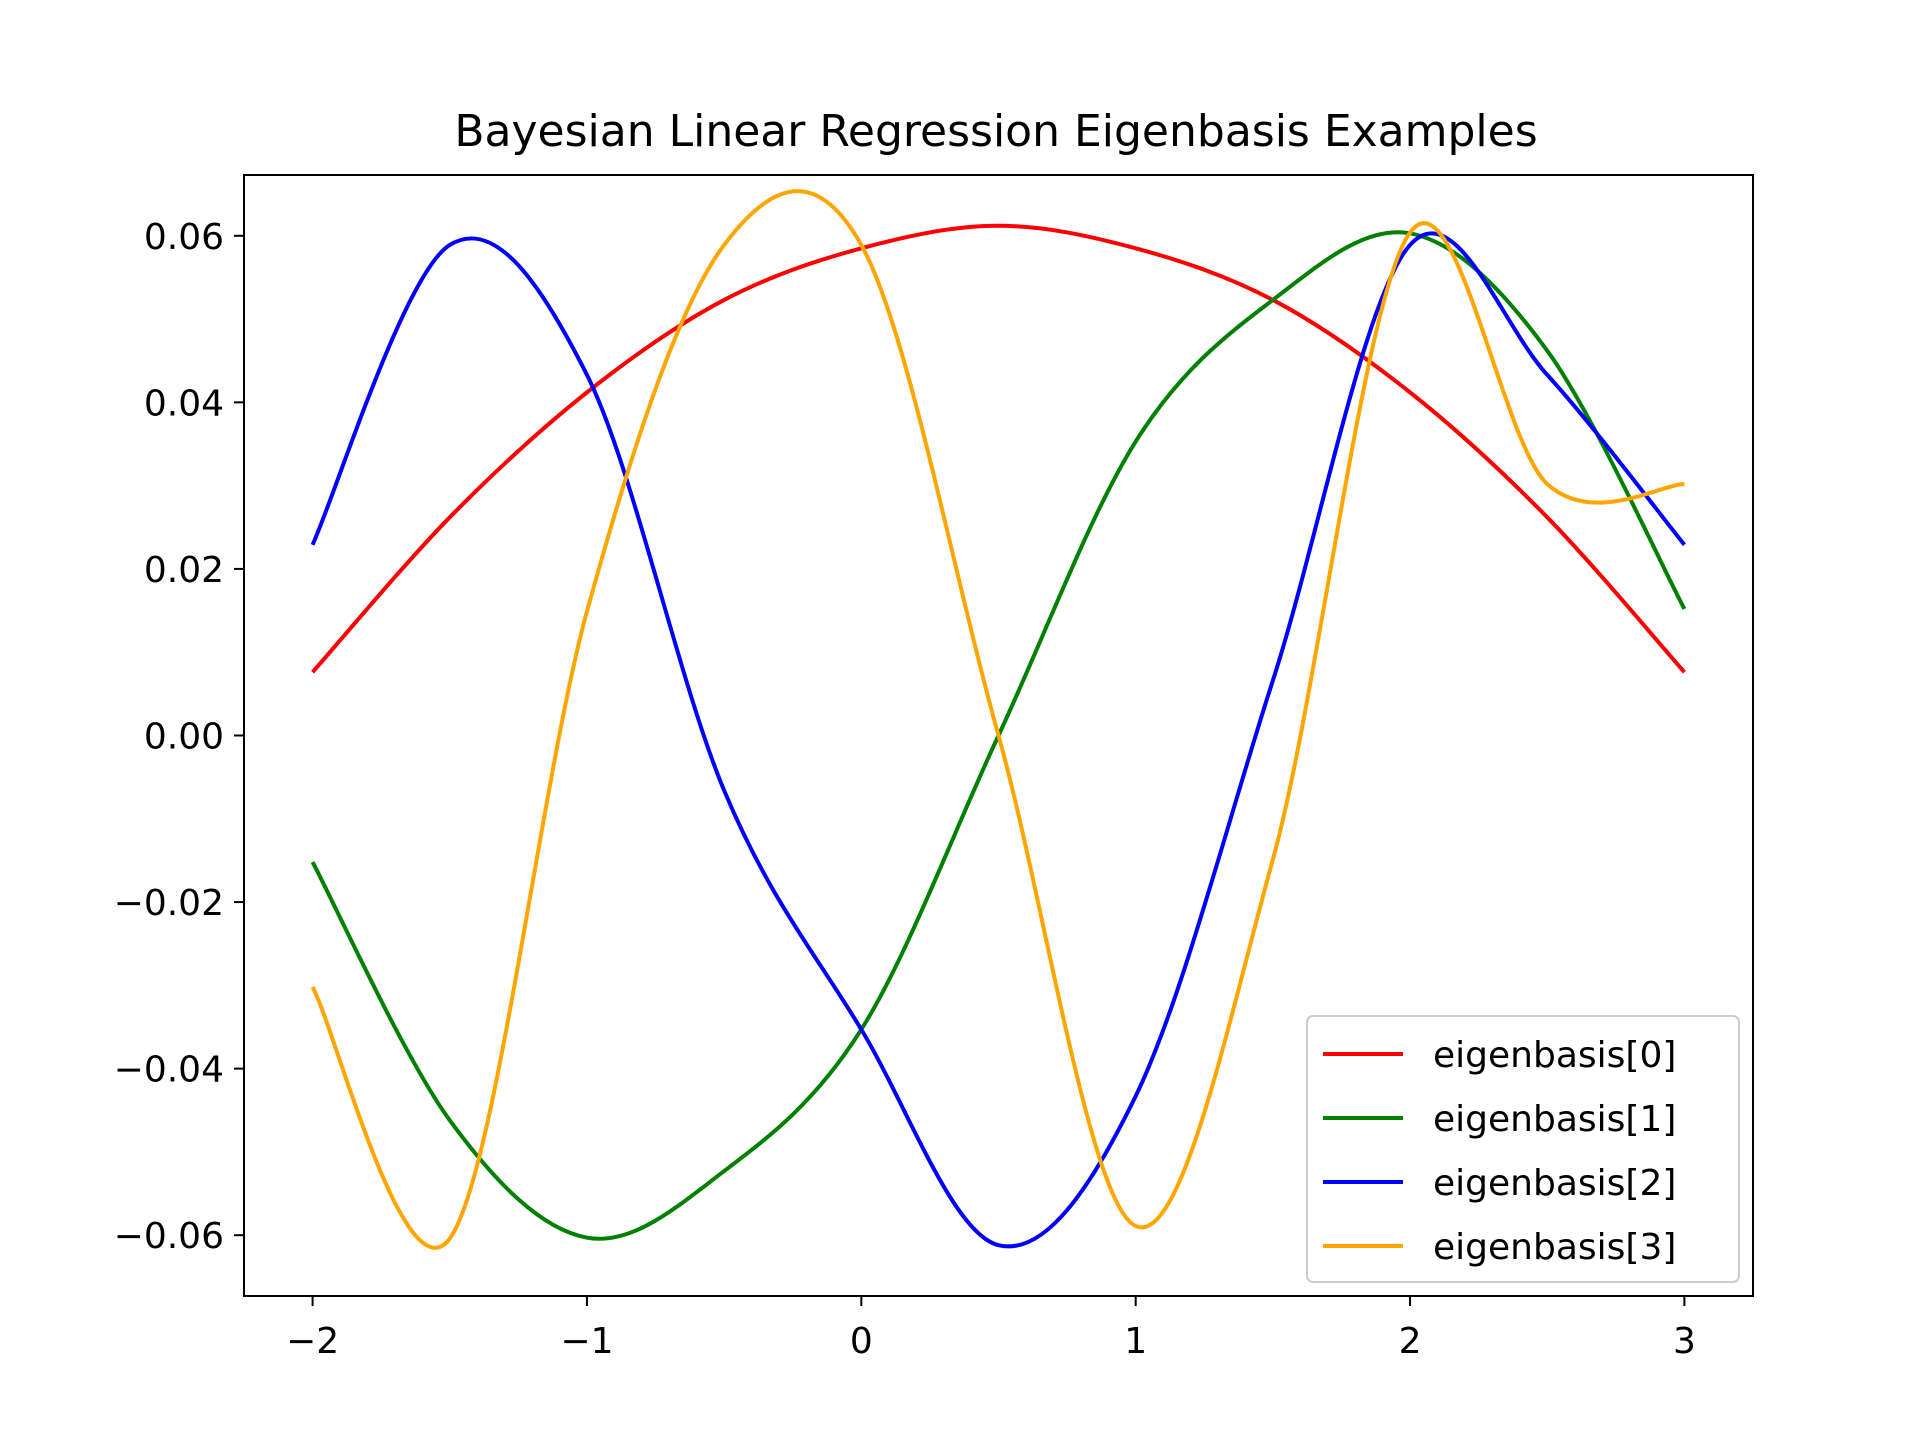 The image size is (1920, 1440). I want to click on y-tick-label: 0.06, so click(184, 237).